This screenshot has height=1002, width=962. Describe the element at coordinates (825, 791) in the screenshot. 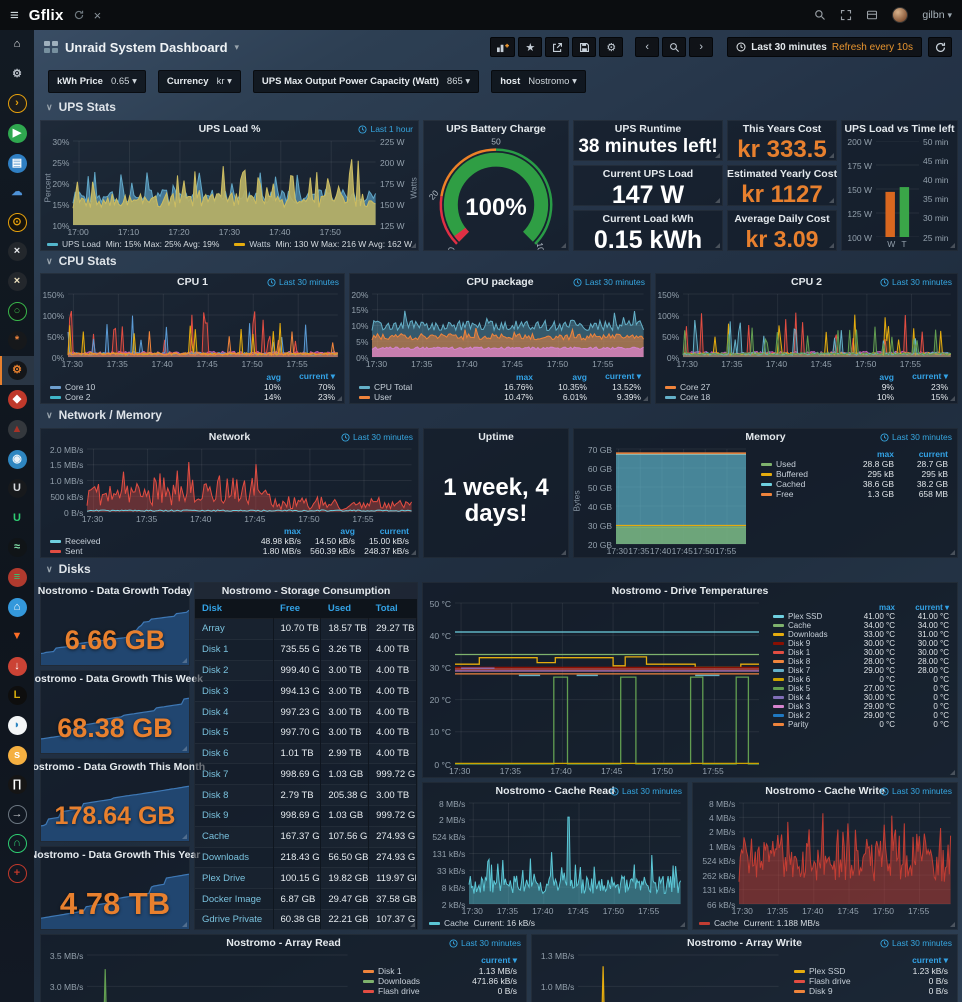

I see `panel-title: Nostromo - Cache Write` at that location.